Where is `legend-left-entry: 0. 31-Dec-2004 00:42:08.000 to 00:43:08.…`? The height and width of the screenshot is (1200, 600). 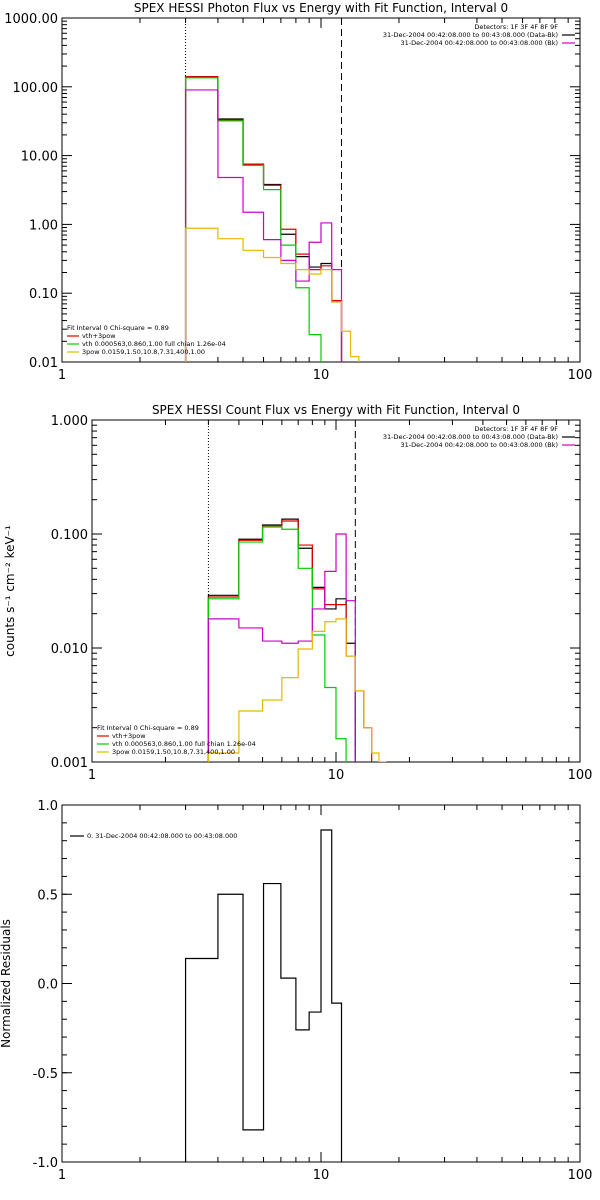 legend-left-entry: 0. 31-Dec-2004 00:42:08.000 to 00:43:08.… is located at coordinates (162, 836).